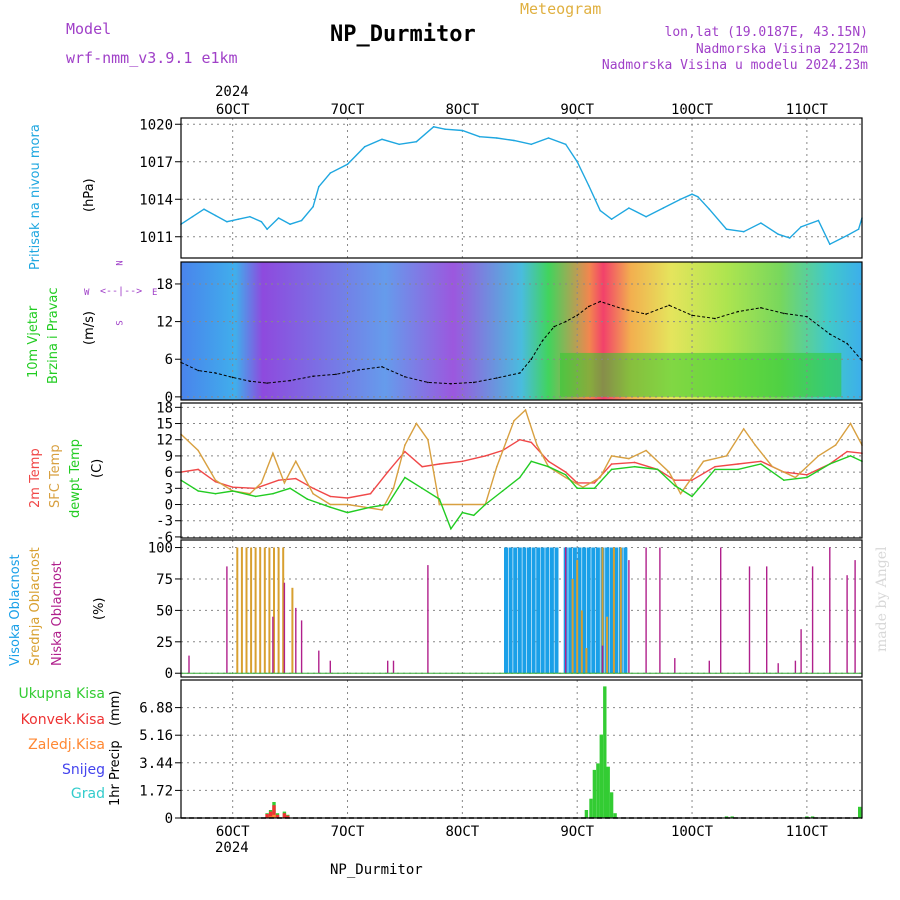  Describe the element at coordinates (164, 580) in the screenshot. I see `y-tick-label: 75` at that location.